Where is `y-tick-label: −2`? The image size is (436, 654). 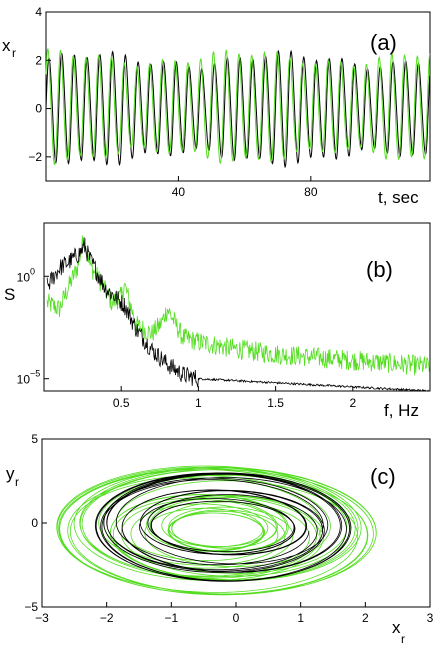
y-tick-label: −2 is located at coordinates (35, 157).